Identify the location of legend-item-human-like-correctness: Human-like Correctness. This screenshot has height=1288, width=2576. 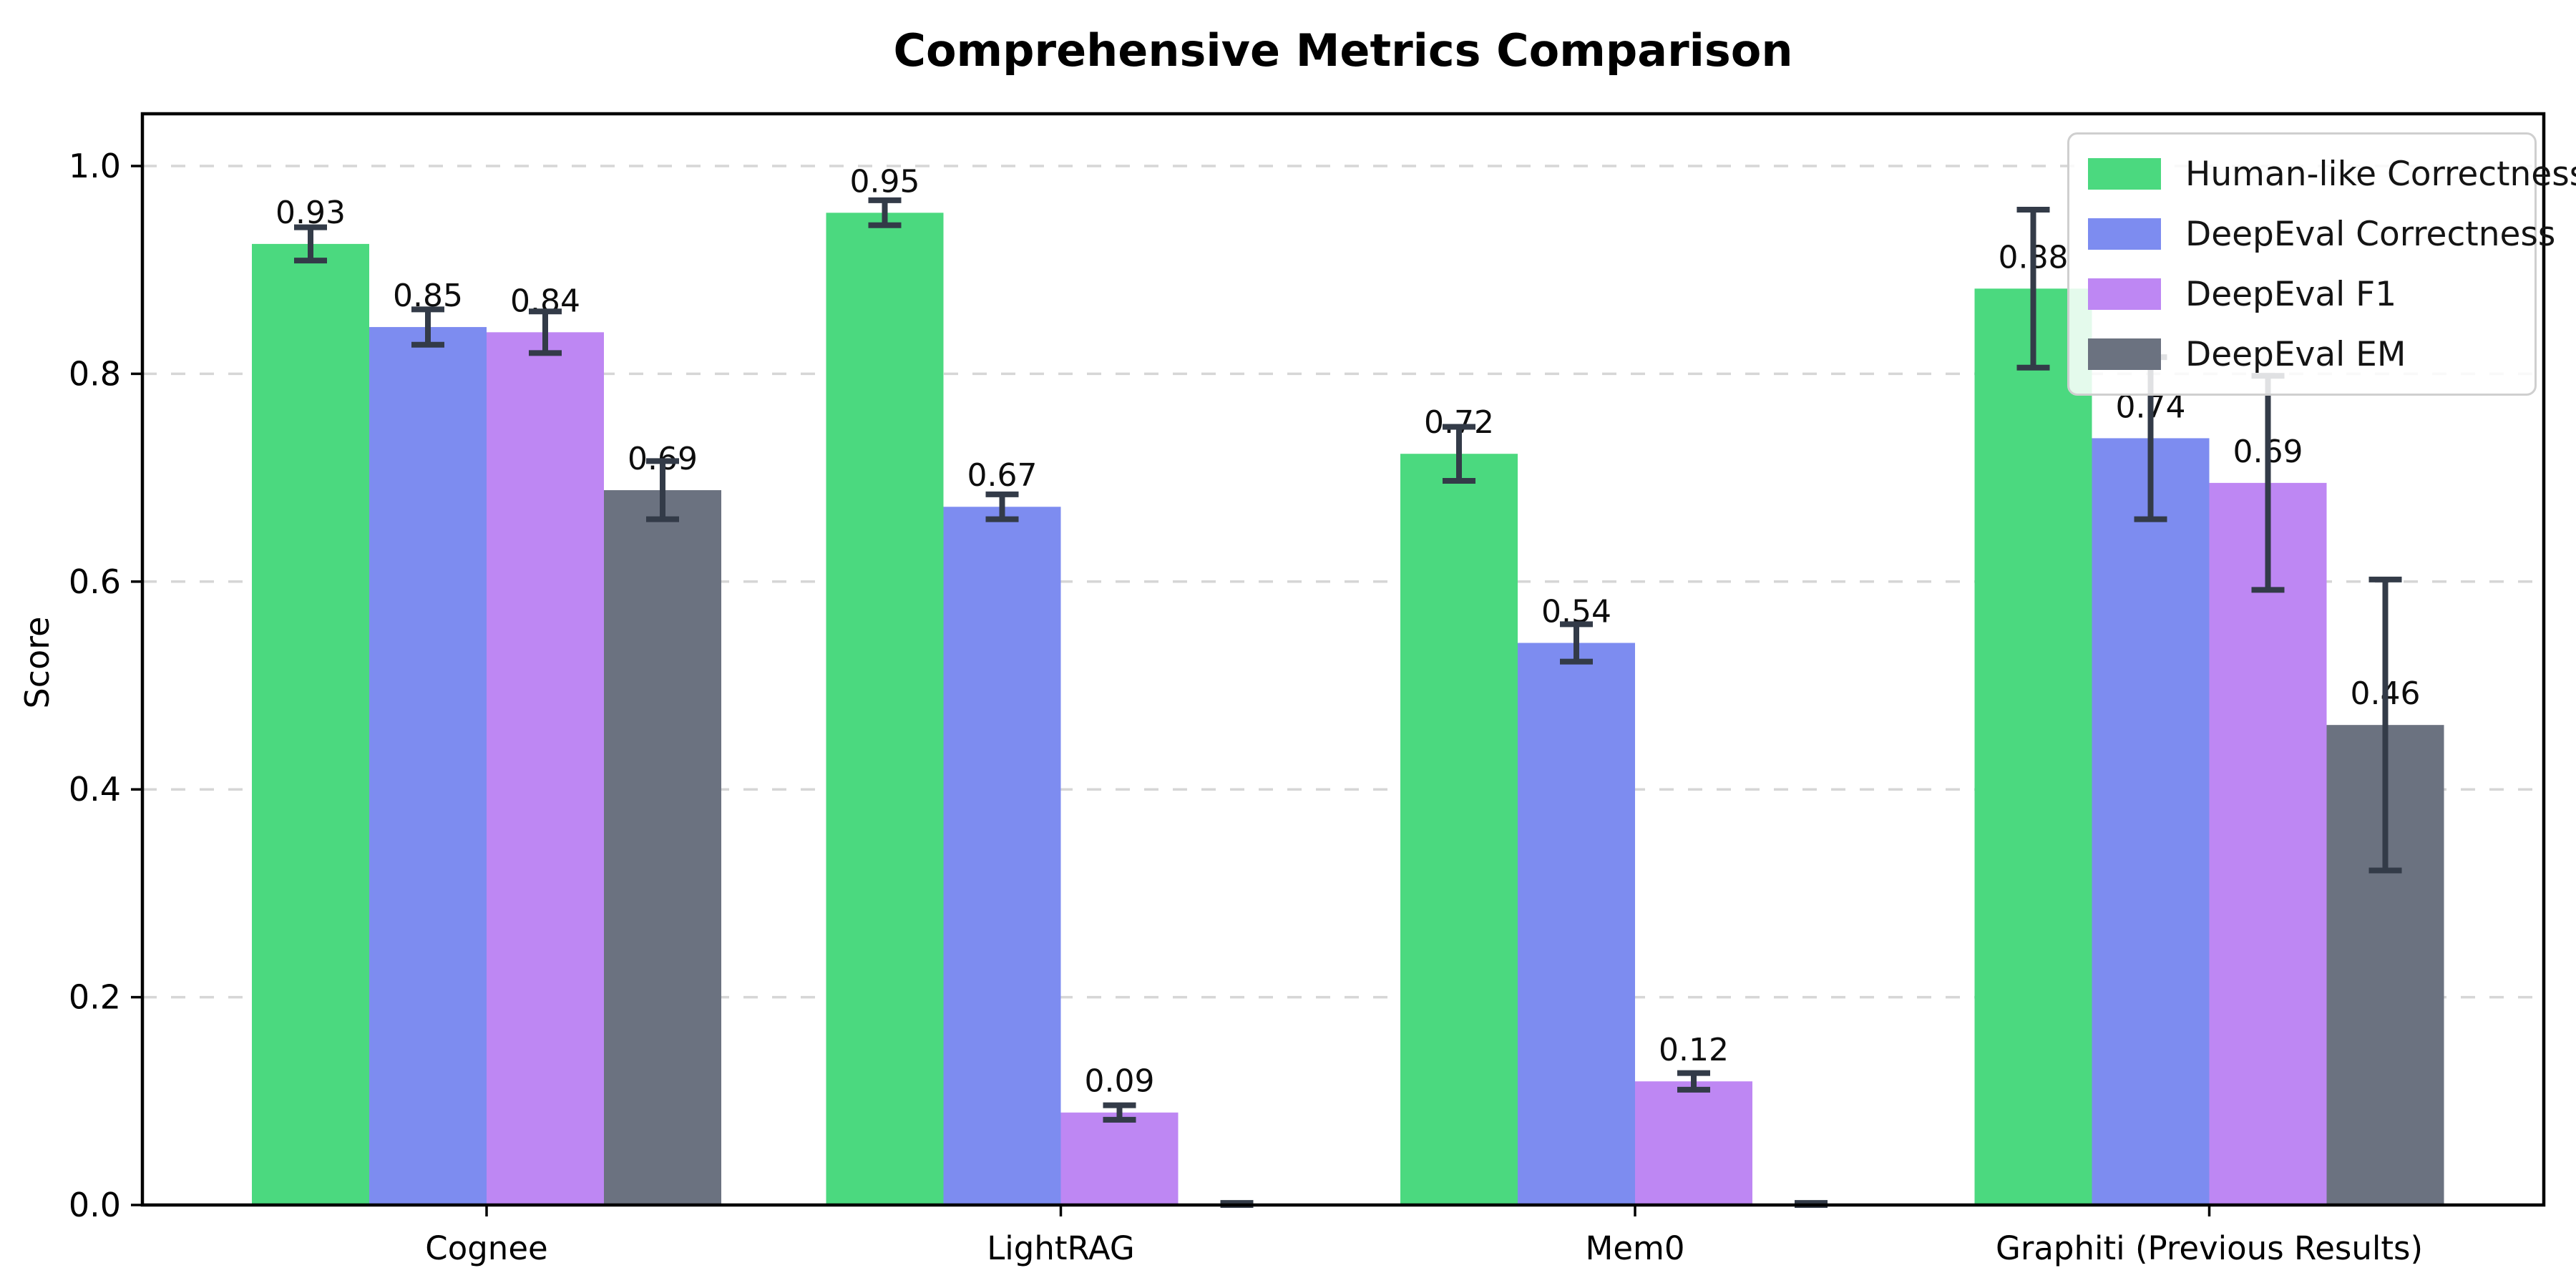
(2332, 174).